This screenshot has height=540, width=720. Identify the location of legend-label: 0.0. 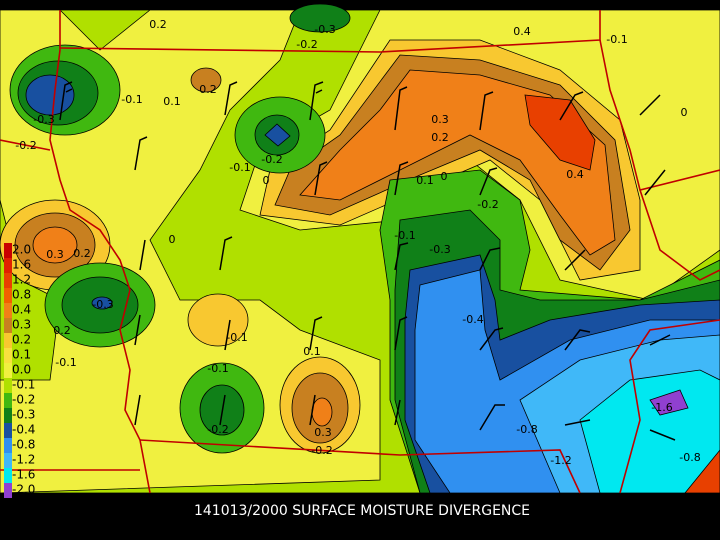
(21, 370).